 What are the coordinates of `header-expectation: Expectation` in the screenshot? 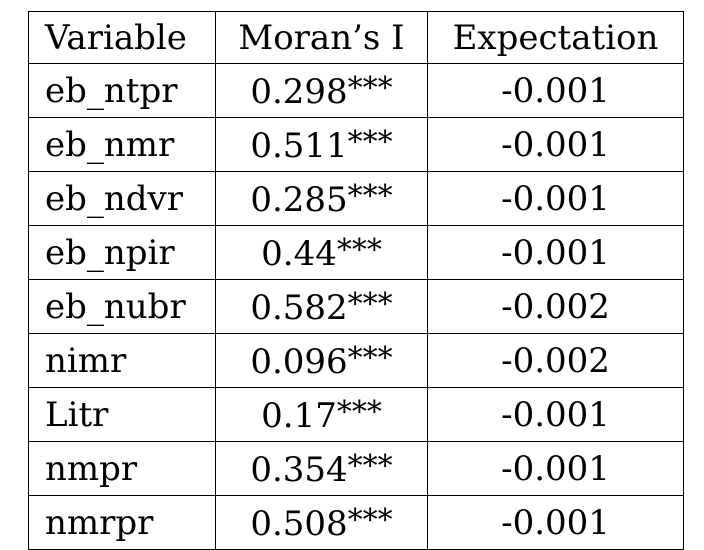 It's located at (555, 37).